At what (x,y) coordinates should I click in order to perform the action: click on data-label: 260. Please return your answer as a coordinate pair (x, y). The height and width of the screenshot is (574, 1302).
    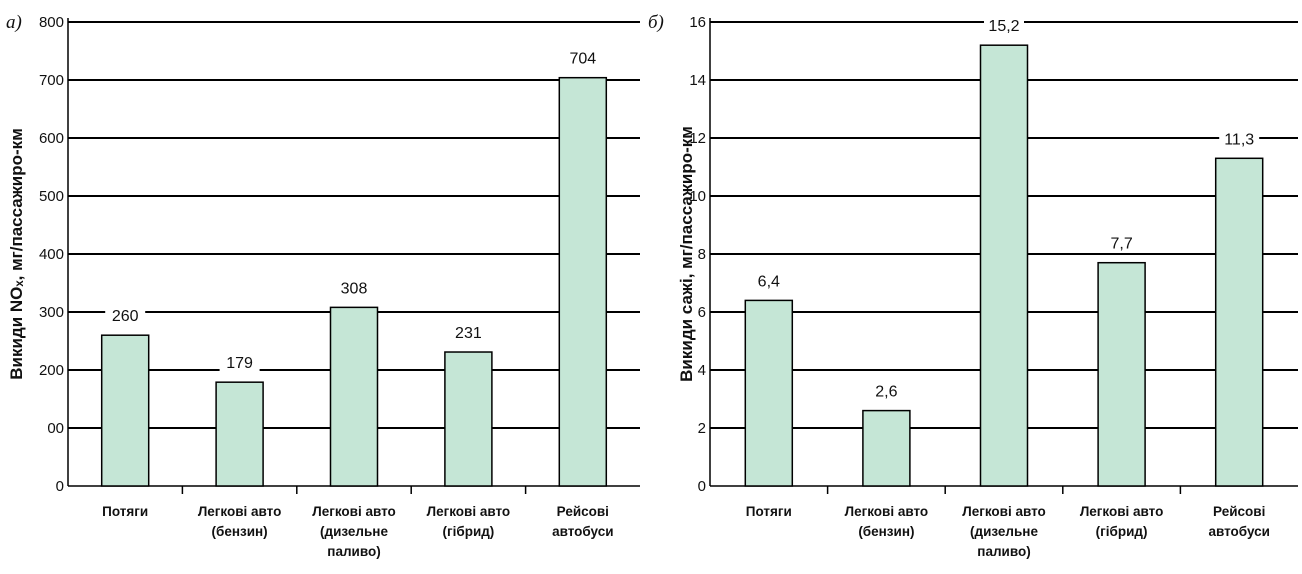
    Looking at the image, I should click on (125, 316).